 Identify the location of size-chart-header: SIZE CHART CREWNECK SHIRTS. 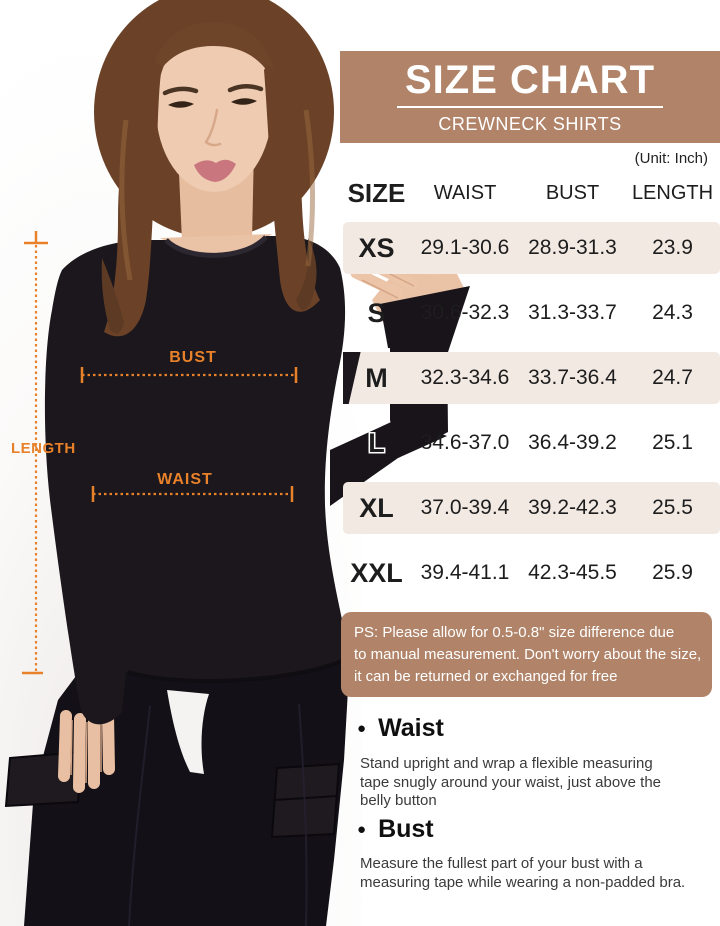
(530, 97).